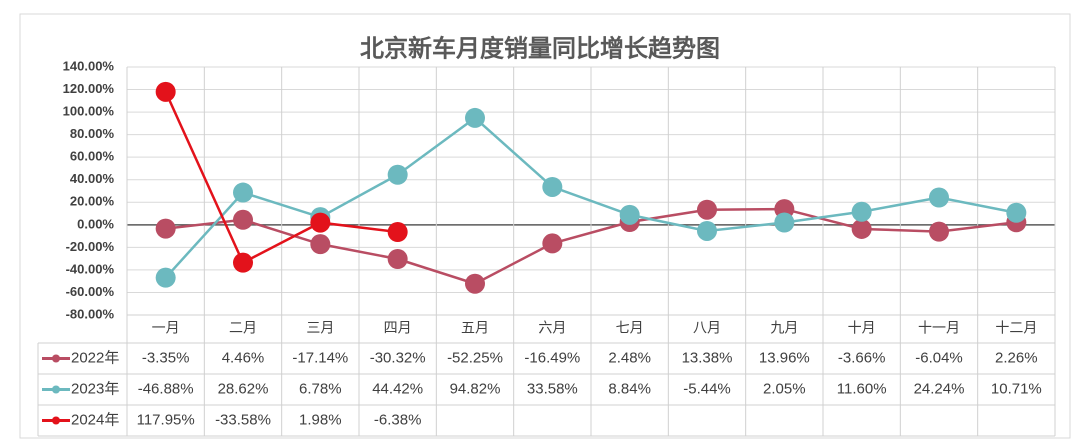  I want to click on x-tick-label: 二月, so click(243, 328).